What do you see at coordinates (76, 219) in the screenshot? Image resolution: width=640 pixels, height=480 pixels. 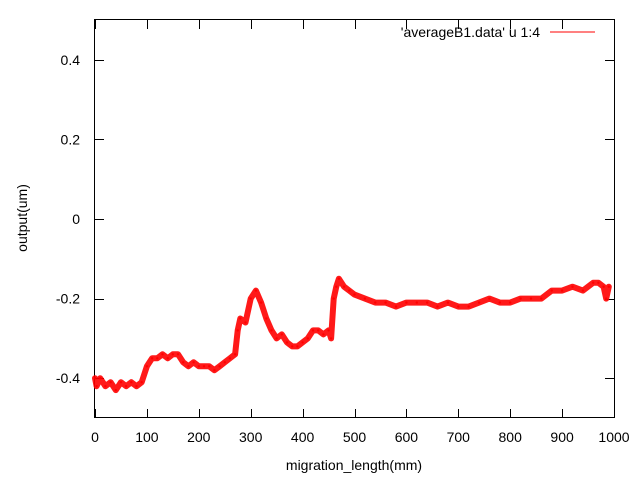 I see `y-tick-label: 0` at bounding box center [76, 219].